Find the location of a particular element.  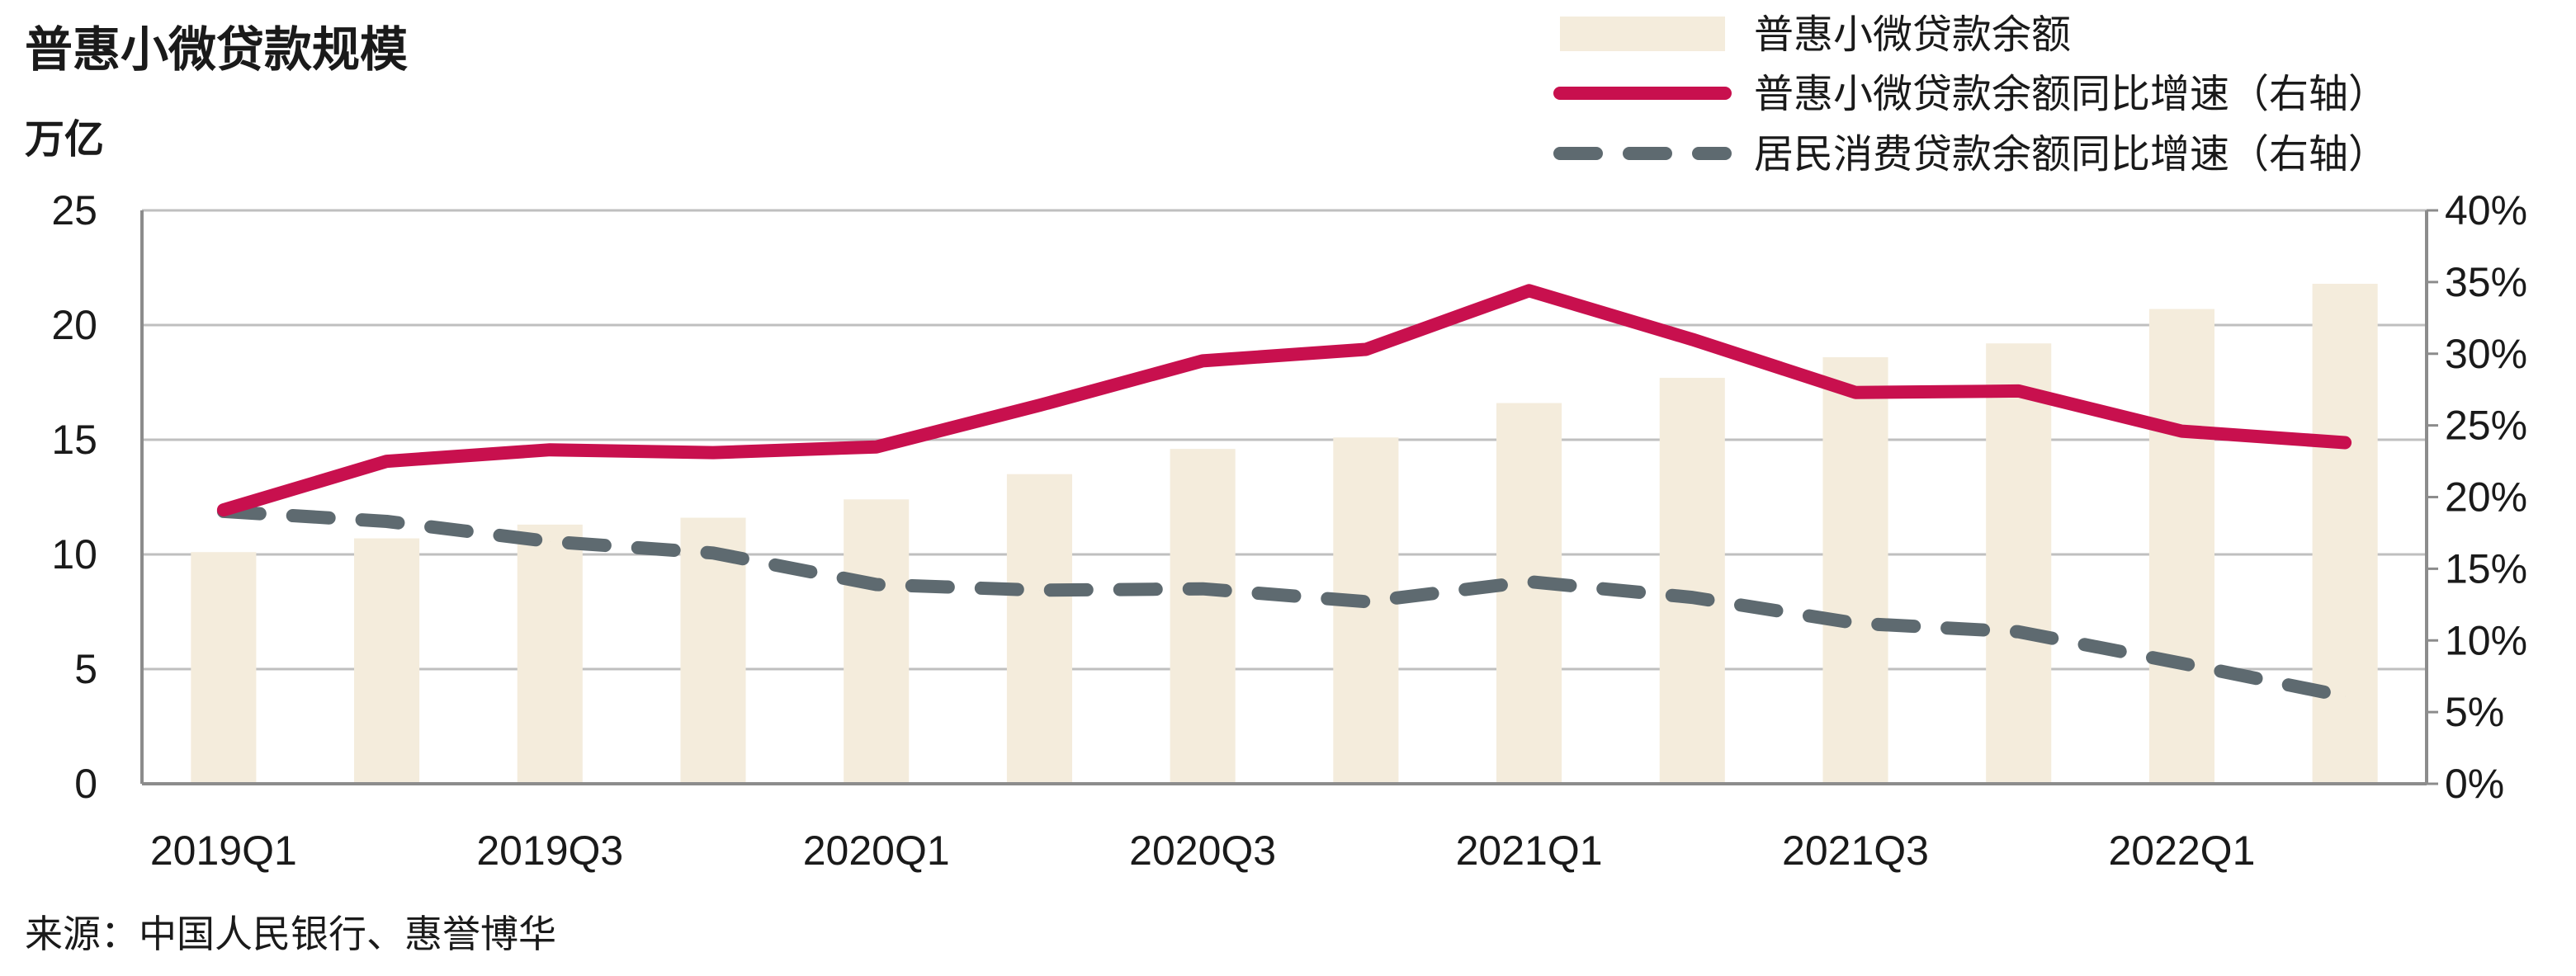

legend-label-solid-line: 普惠小微贷款余额同比增速（右轴） is located at coordinates (2071, 94).